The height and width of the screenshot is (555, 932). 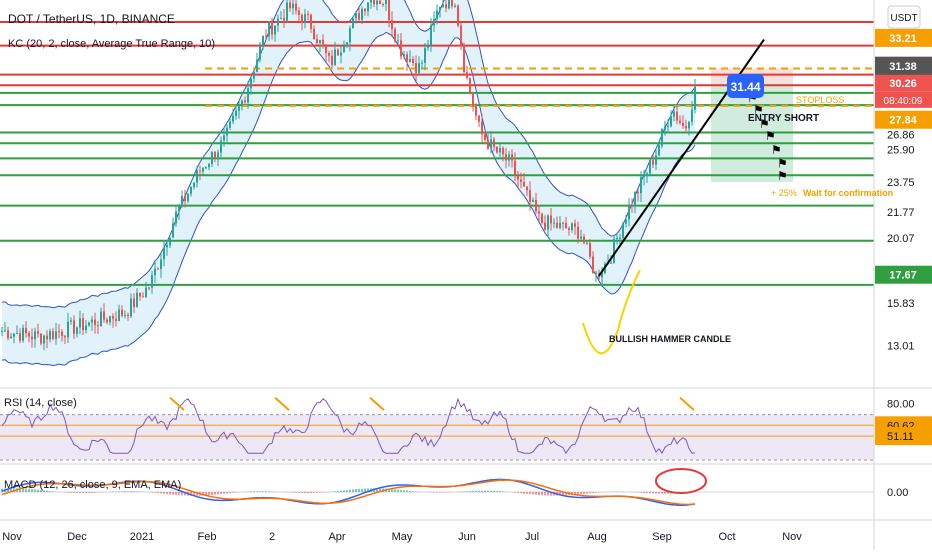 What do you see at coordinates (776, 150) in the screenshot?
I see `target-flag-icon: ⚑` at bounding box center [776, 150].